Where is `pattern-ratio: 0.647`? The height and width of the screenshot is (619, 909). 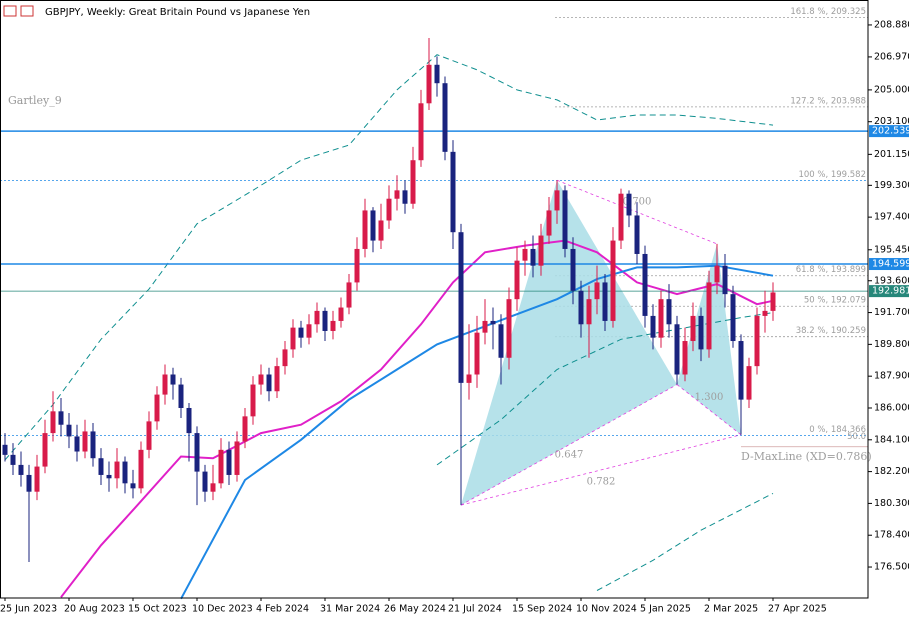
pattern-ratio: 0.647 is located at coordinates (569, 454).